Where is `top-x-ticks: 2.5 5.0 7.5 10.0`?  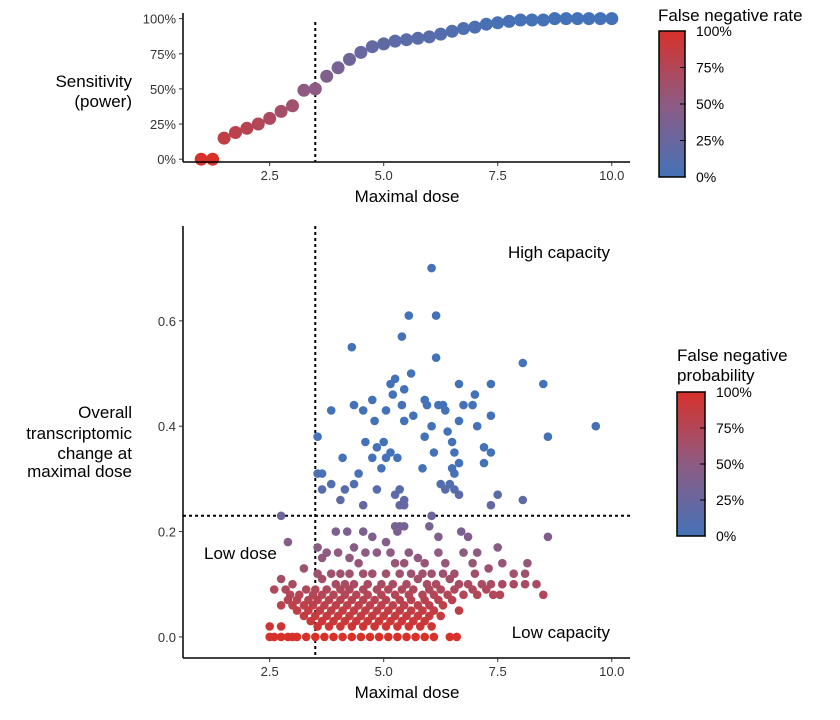 top-x-ticks: 2.5 5.0 7.5 10.0 is located at coordinates (442, 172).